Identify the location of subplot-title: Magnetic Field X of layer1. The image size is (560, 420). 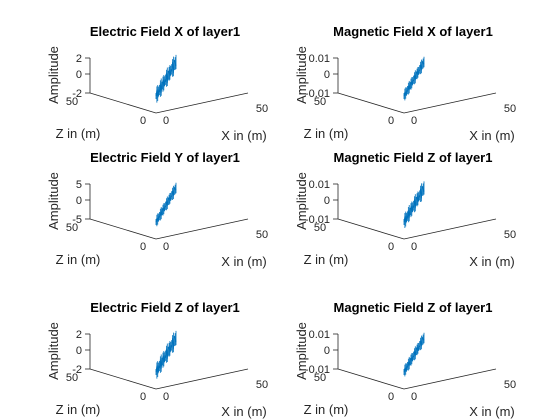
(413, 31).